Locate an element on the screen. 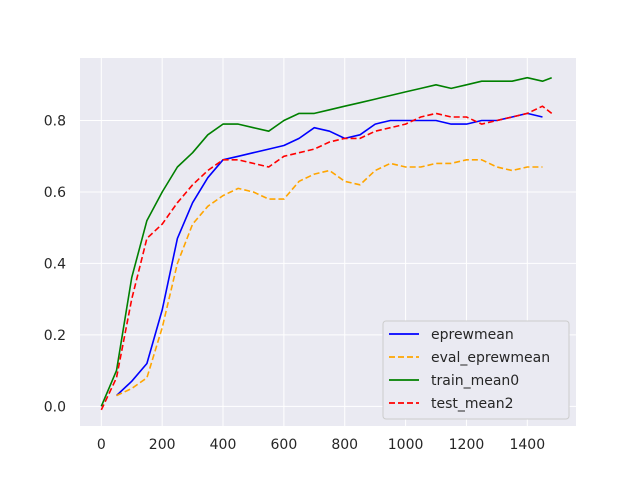 The image size is (640, 480). legend-box is located at coordinates (476, 370).